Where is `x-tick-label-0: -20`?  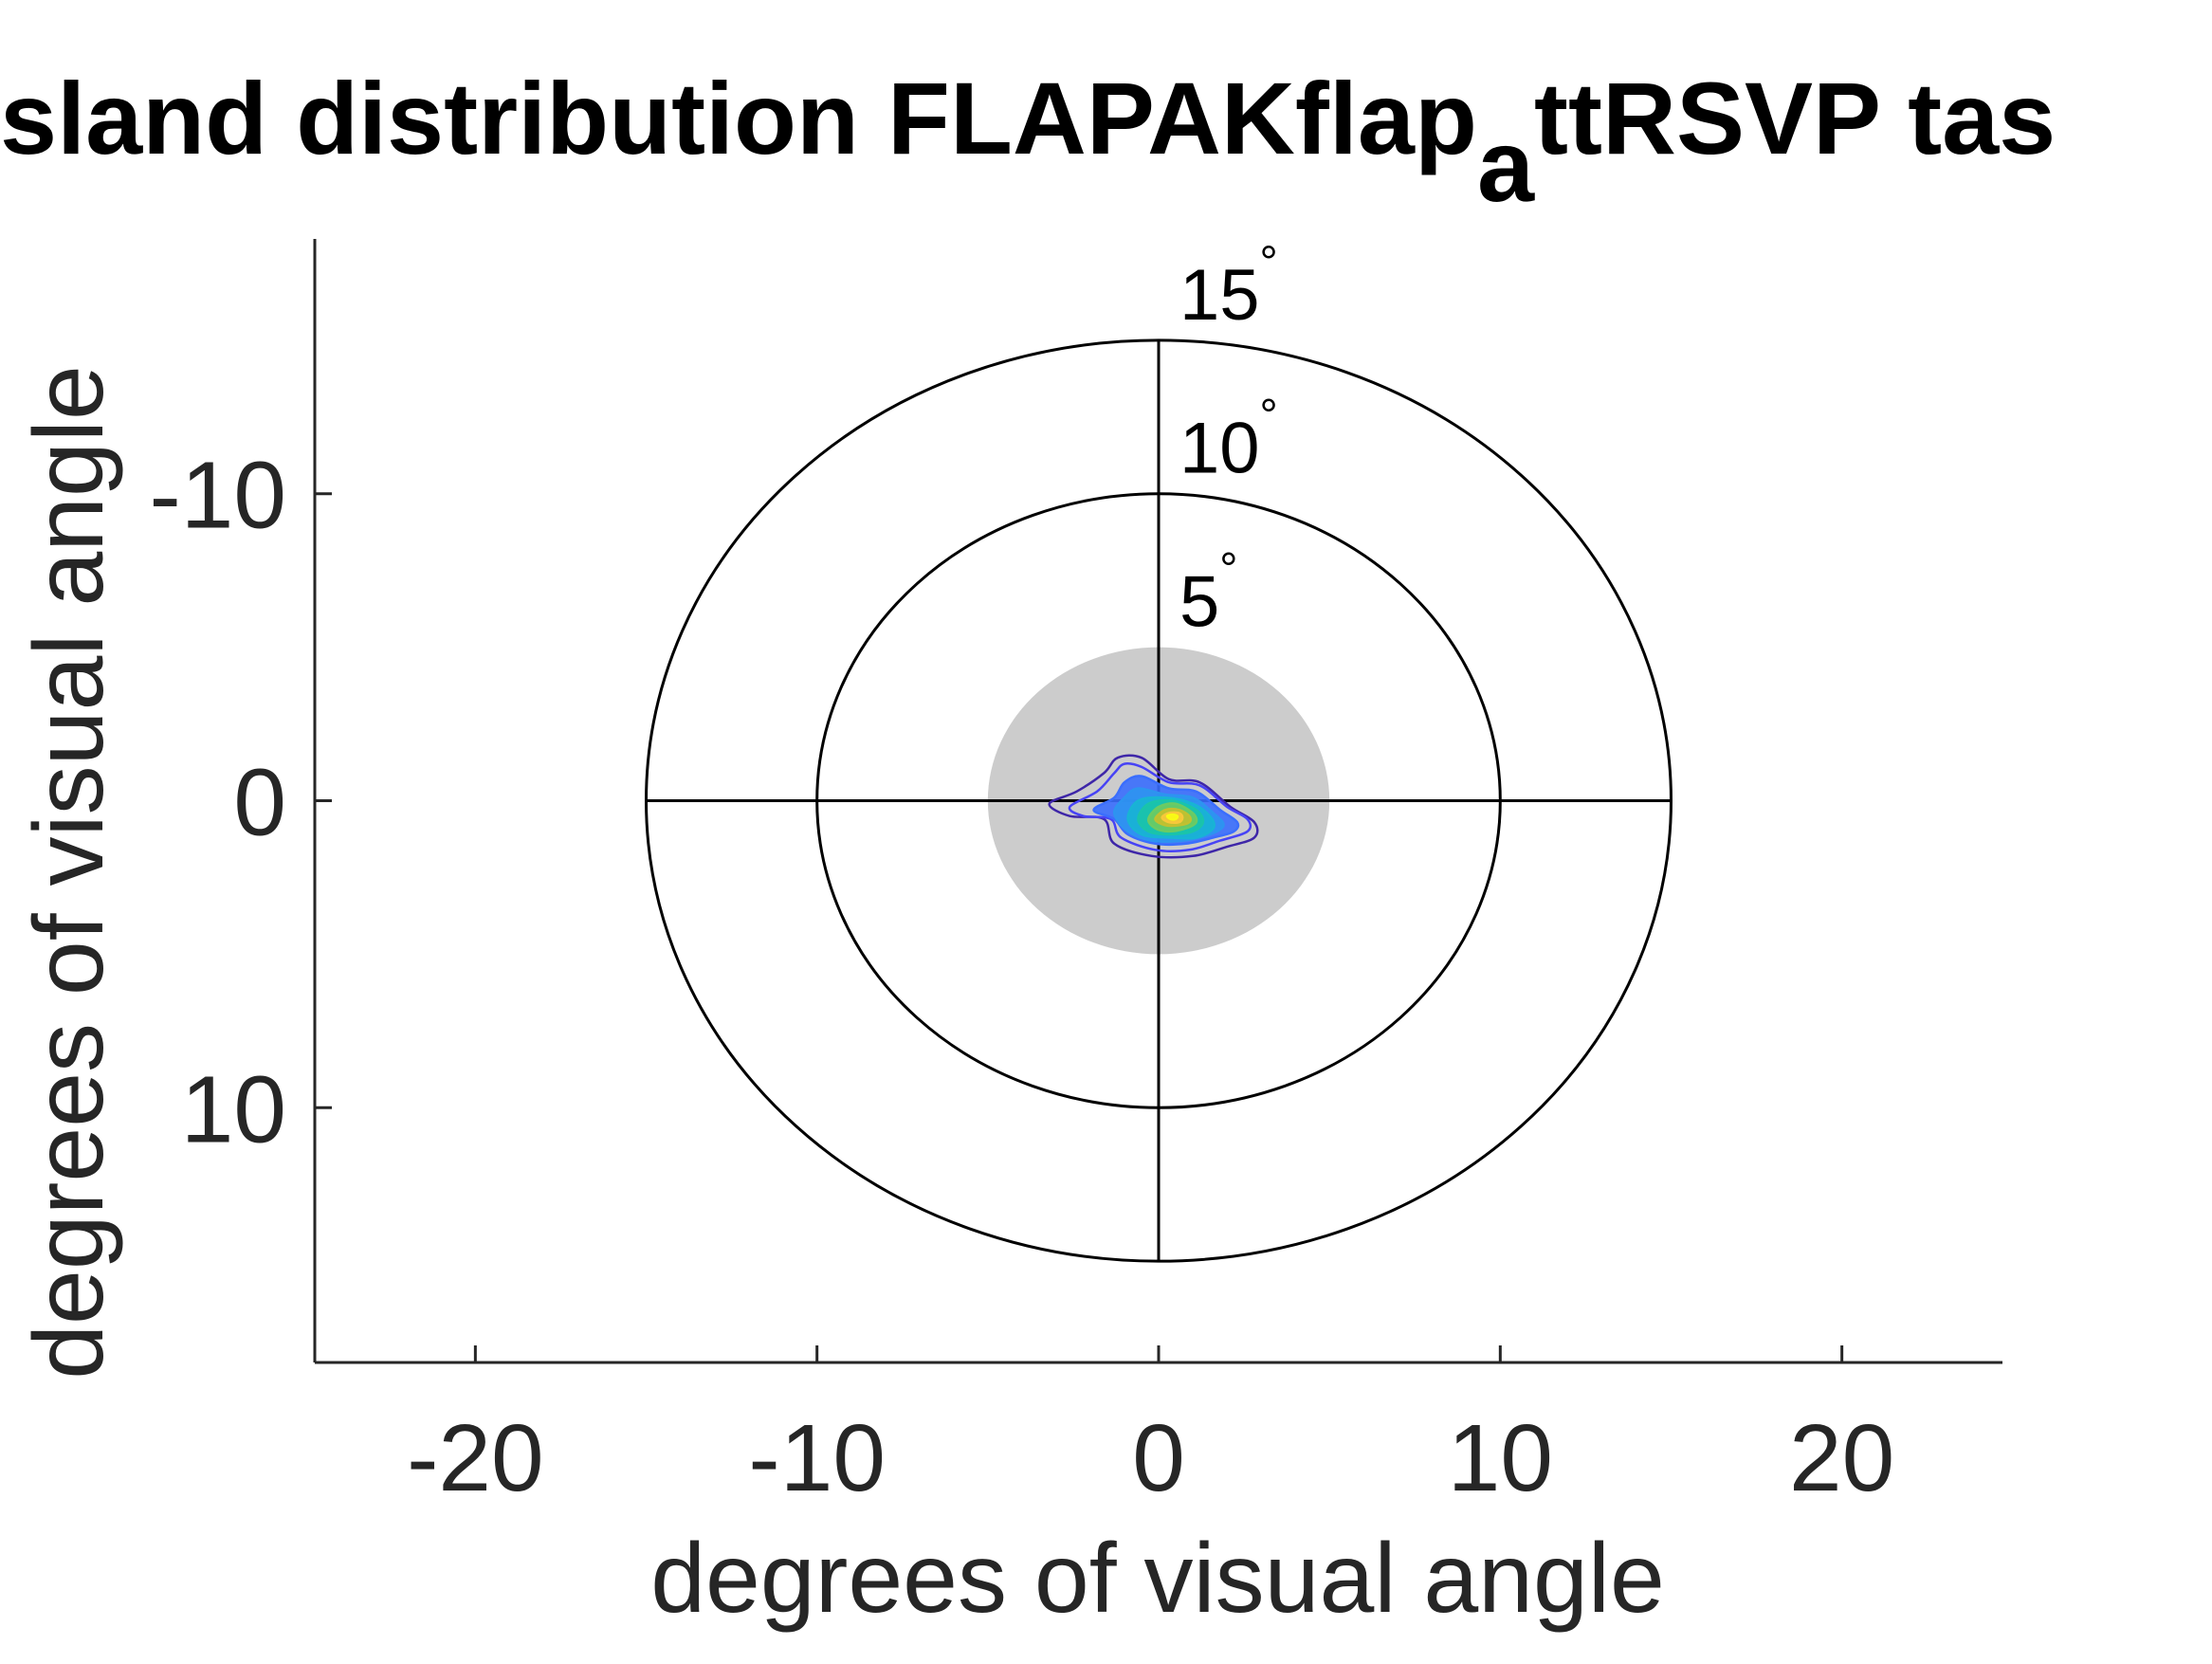
x-tick-label-0: -20 is located at coordinates (475, 1458).